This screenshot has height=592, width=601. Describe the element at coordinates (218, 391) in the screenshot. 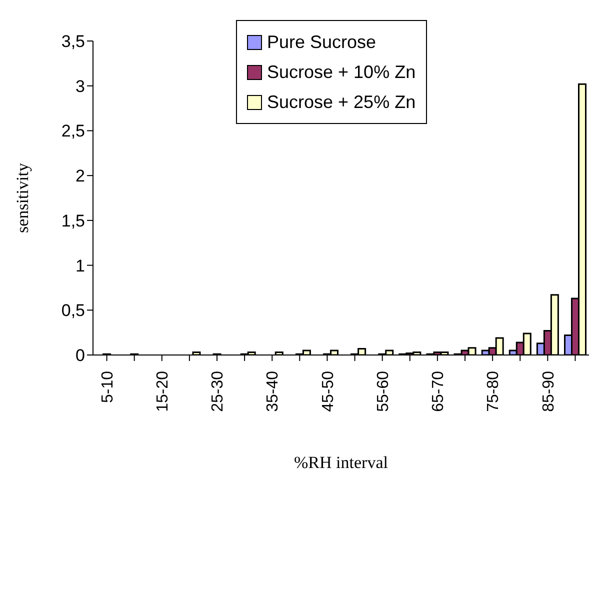

I see `x-tick-label: 25-30` at that location.